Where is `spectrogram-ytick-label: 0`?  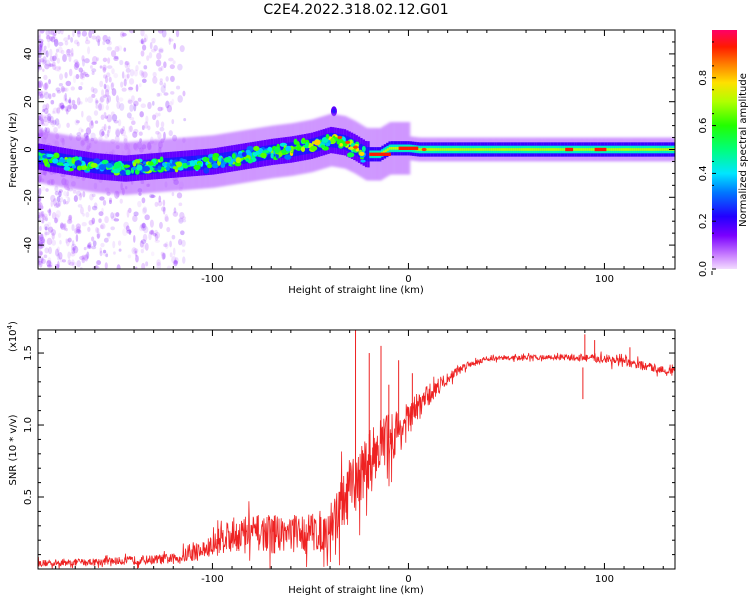 spectrogram-ytick-label: 0 is located at coordinates (28, 149).